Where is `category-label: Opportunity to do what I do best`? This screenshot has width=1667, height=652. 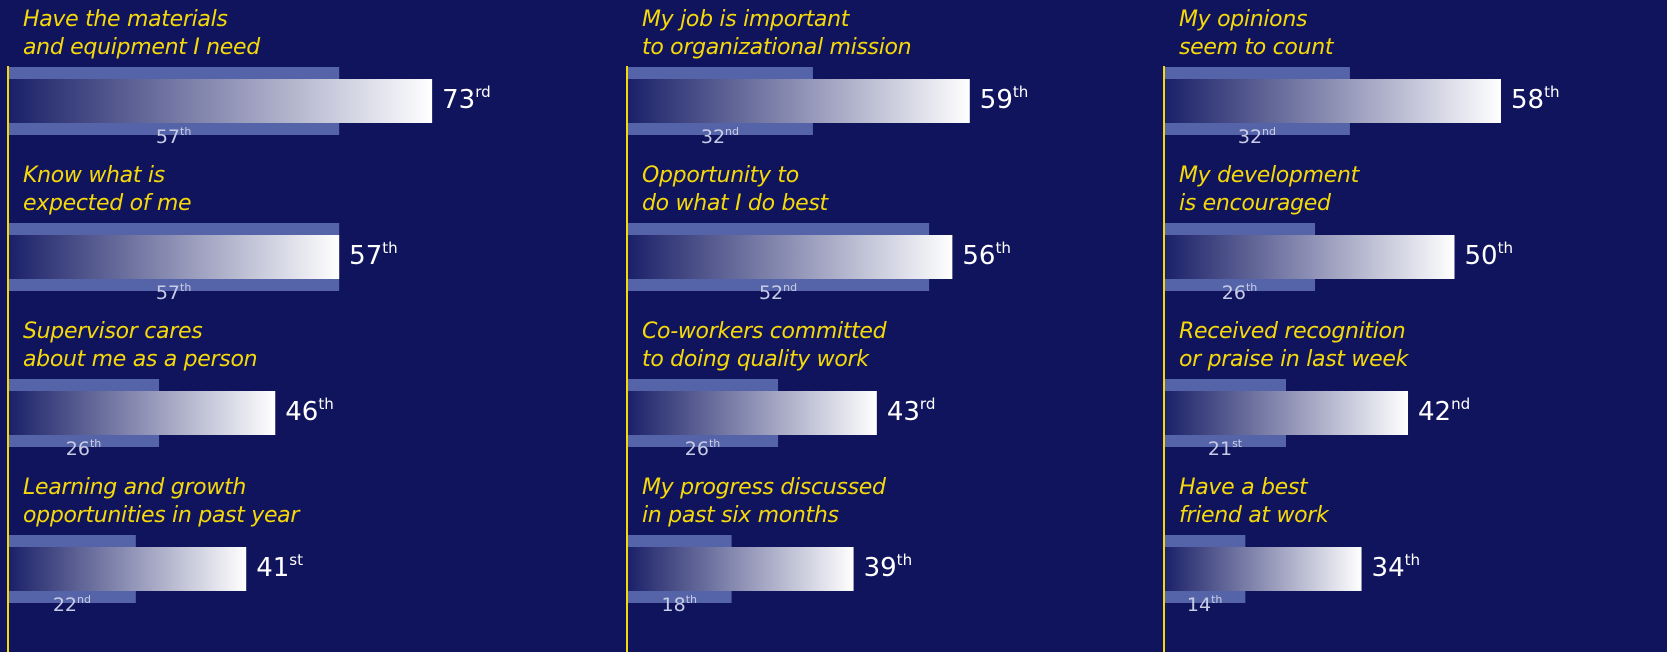 category-label: Opportunity to do what I do best is located at coordinates (735, 189).